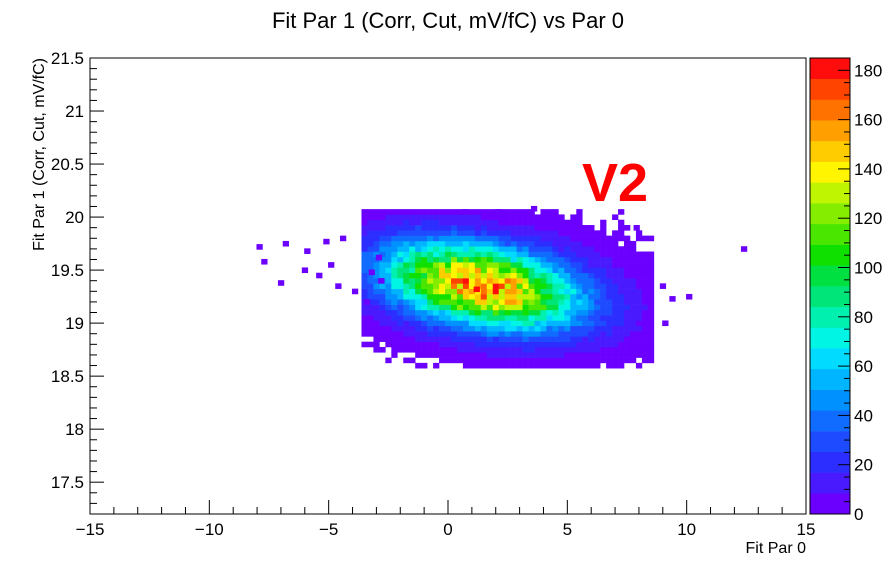 The image size is (896, 572). Describe the element at coordinates (447, 529) in the screenshot. I see `x-tick-label: 0` at that location.